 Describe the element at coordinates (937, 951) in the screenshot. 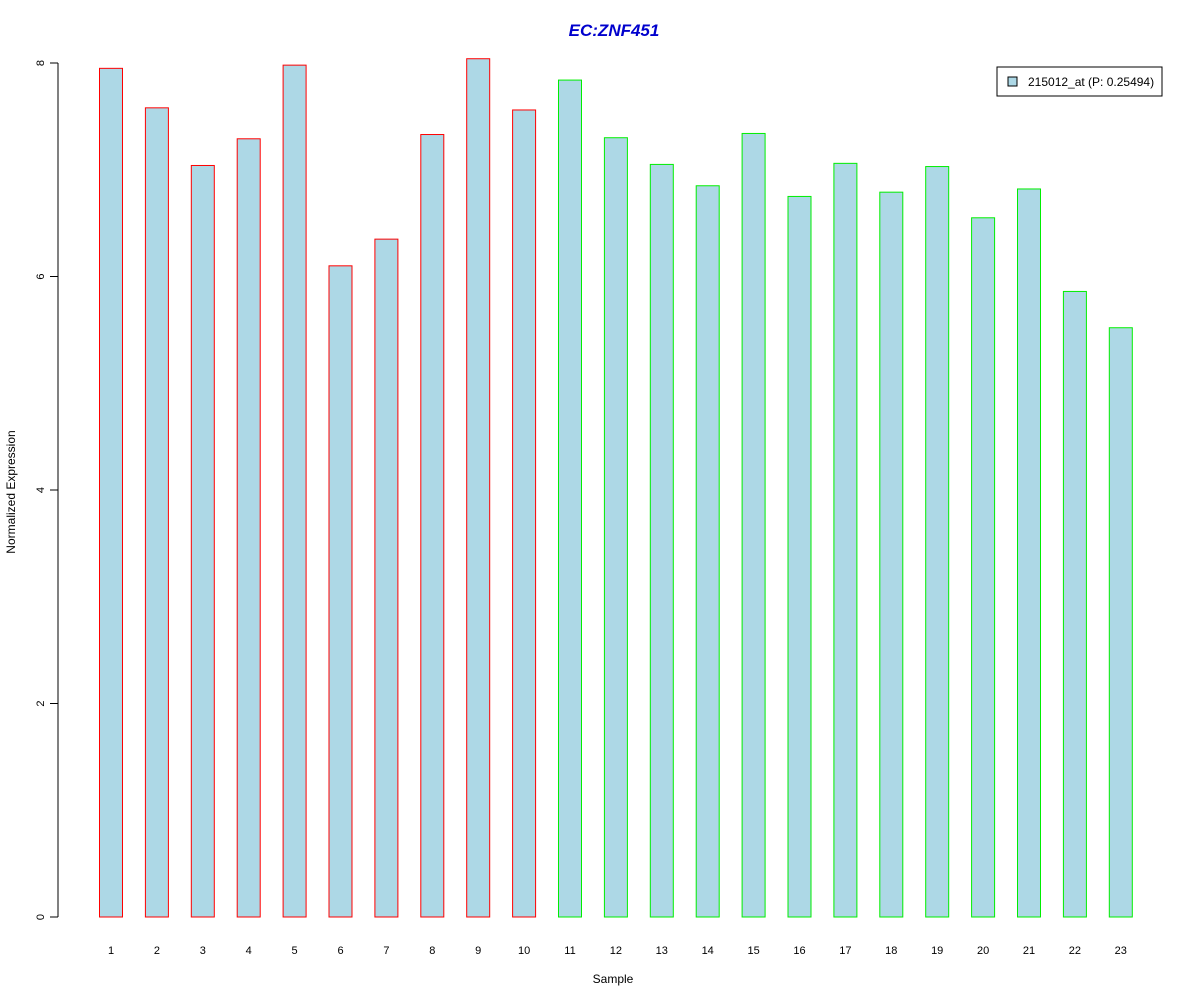

I see `x-tick-label: 19` at that location.